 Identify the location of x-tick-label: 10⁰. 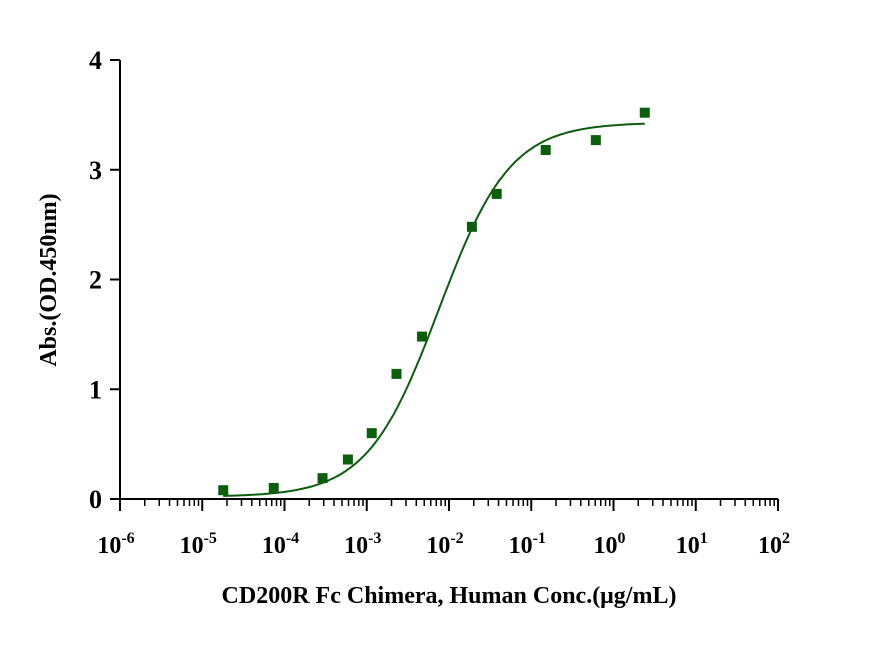
(610, 544).